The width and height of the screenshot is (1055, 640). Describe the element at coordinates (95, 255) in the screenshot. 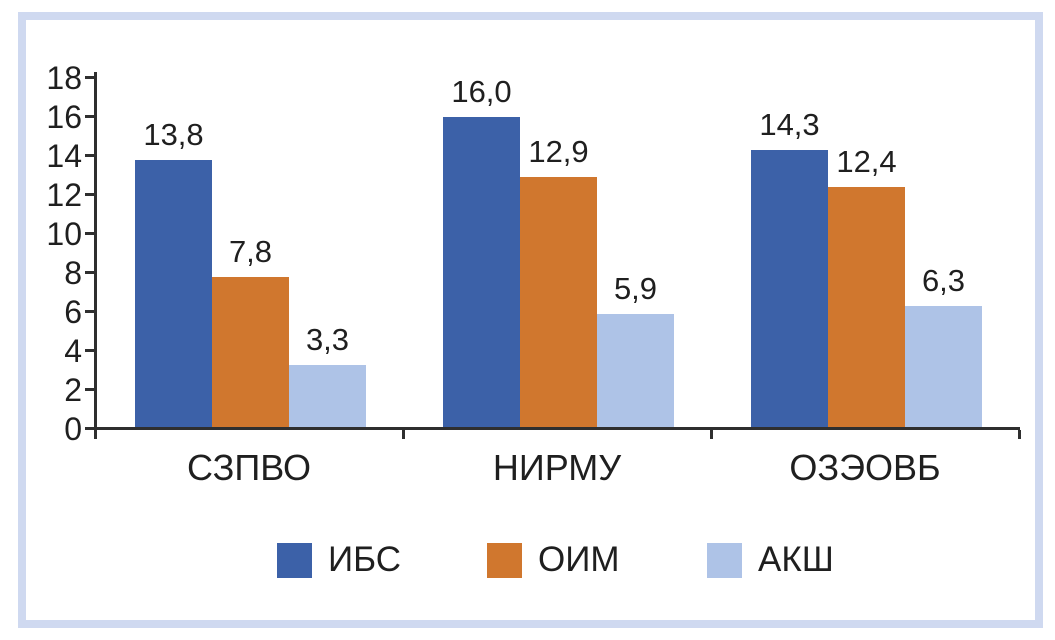

I see `y-axis-line` at that location.